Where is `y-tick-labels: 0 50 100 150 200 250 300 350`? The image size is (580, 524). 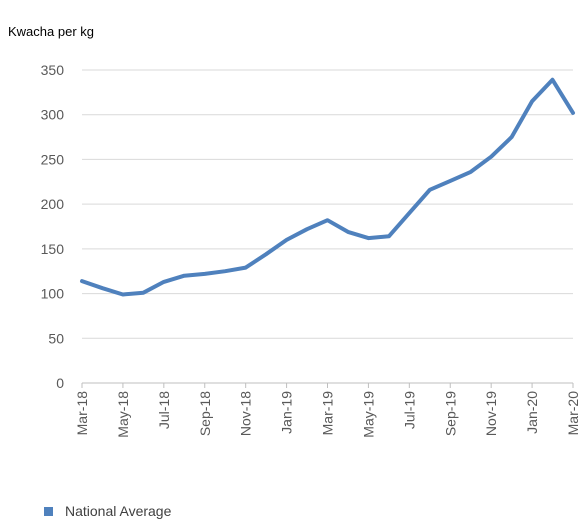
y-tick-labels: 0 50 100 150 200 250 300 350 is located at coordinates (53, 226).